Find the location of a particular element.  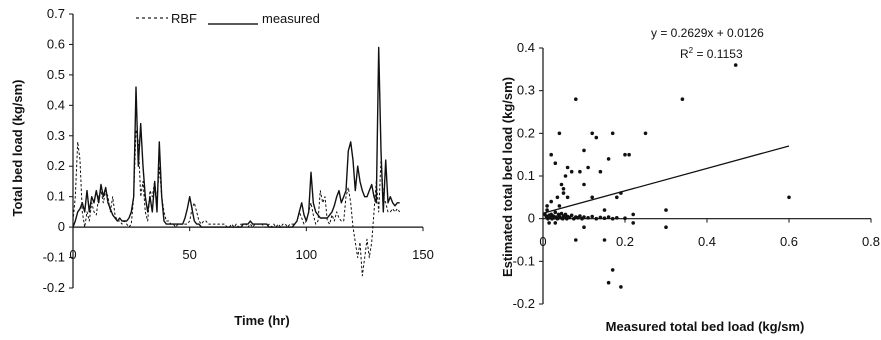

line-chart-ylabel: Total bed load (kg/sm) is located at coordinates (17, 148).